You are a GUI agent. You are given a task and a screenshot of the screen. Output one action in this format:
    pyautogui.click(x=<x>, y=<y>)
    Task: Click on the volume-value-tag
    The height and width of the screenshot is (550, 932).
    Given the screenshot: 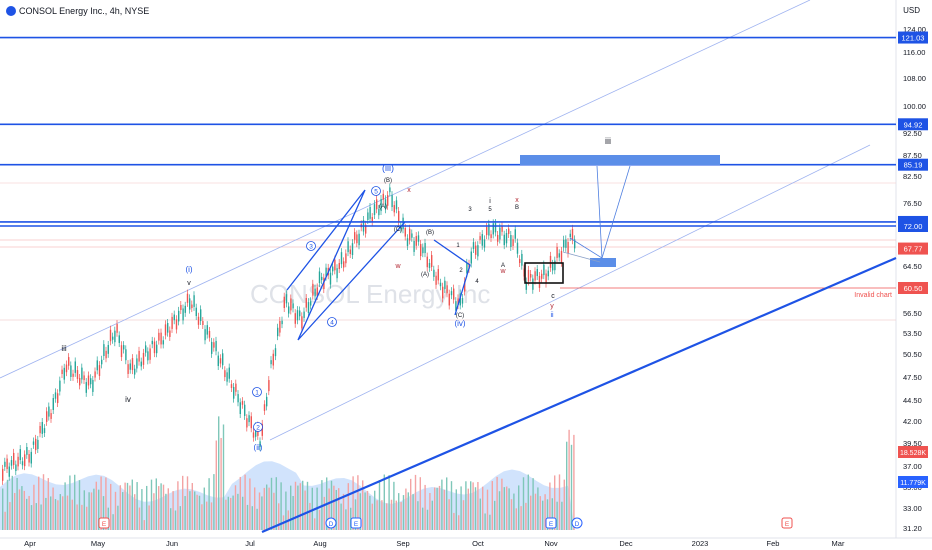 What is the action you would take?
    pyautogui.click(x=913, y=482)
    